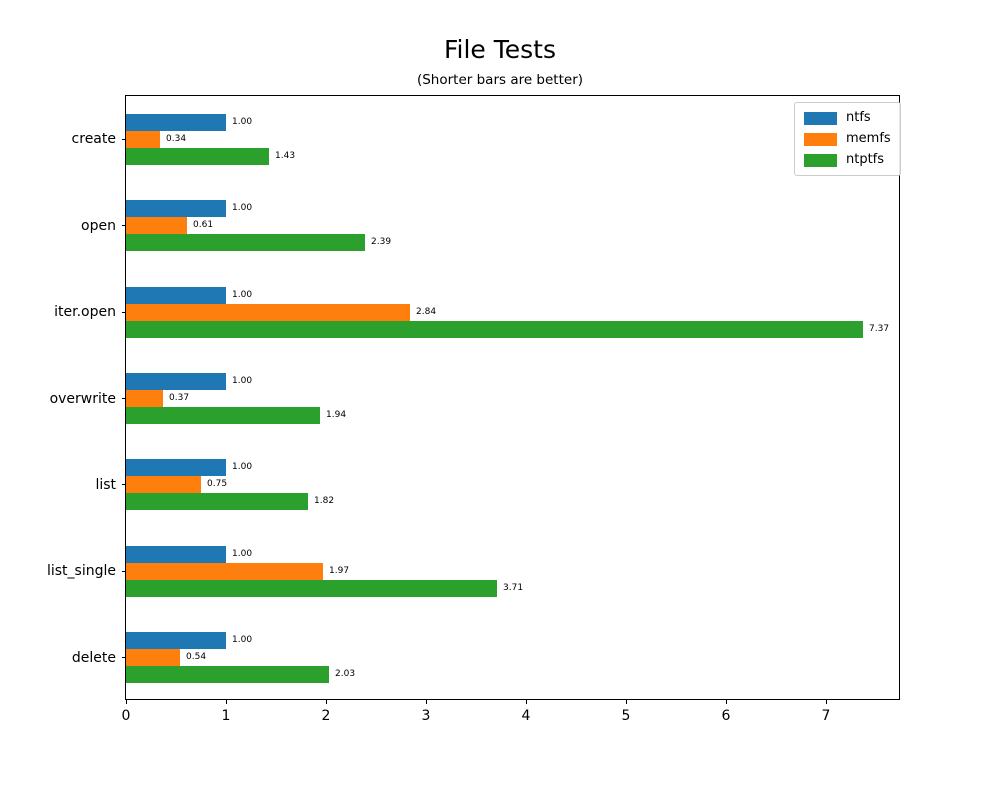  Describe the element at coordinates (820, 118) in the screenshot. I see `legend-swatch-ntfs` at that location.